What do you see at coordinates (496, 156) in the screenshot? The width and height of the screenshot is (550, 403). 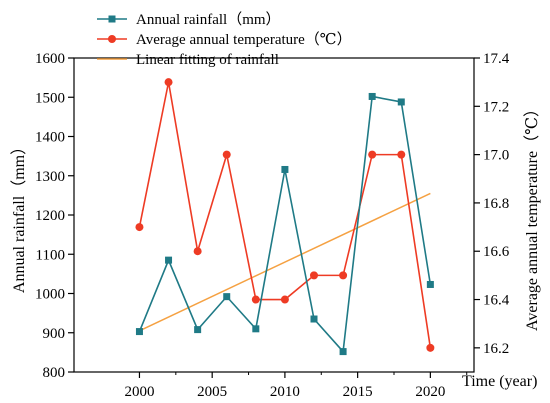 I see `y-right-tick-label: 17.0` at bounding box center [496, 156].